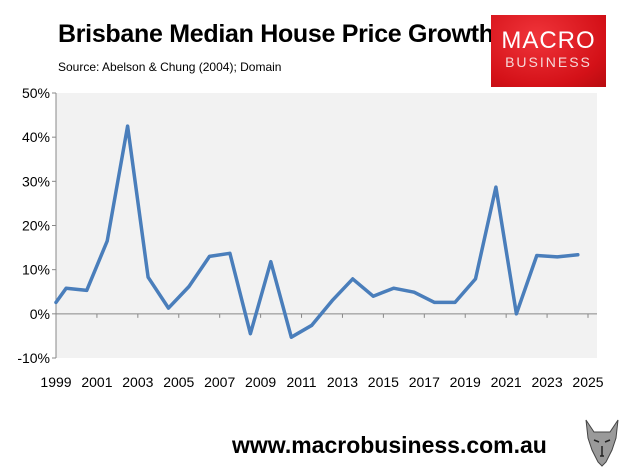  I want to click on logo-line1: MACRO, so click(548, 40).